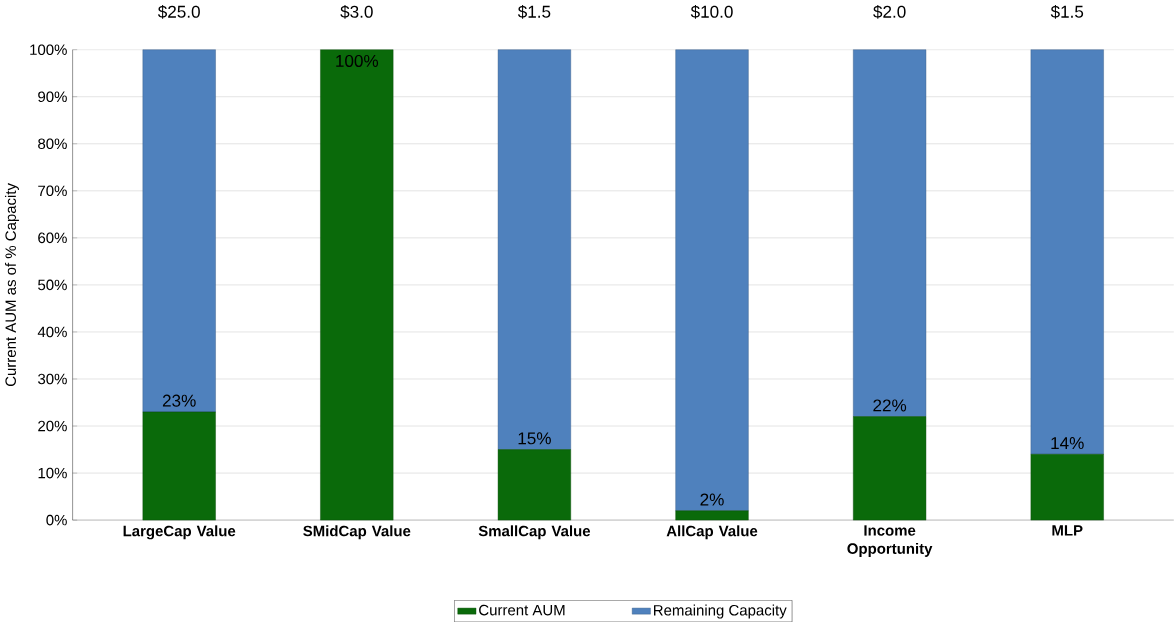 The image size is (1174, 622). I want to click on y-tick-label: 80%, so click(52, 143).